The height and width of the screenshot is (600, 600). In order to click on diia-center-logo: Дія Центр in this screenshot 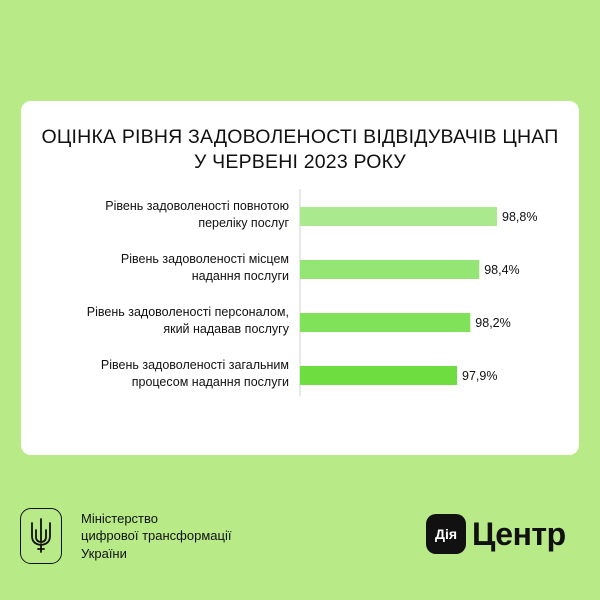, I will do `click(496, 534)`.